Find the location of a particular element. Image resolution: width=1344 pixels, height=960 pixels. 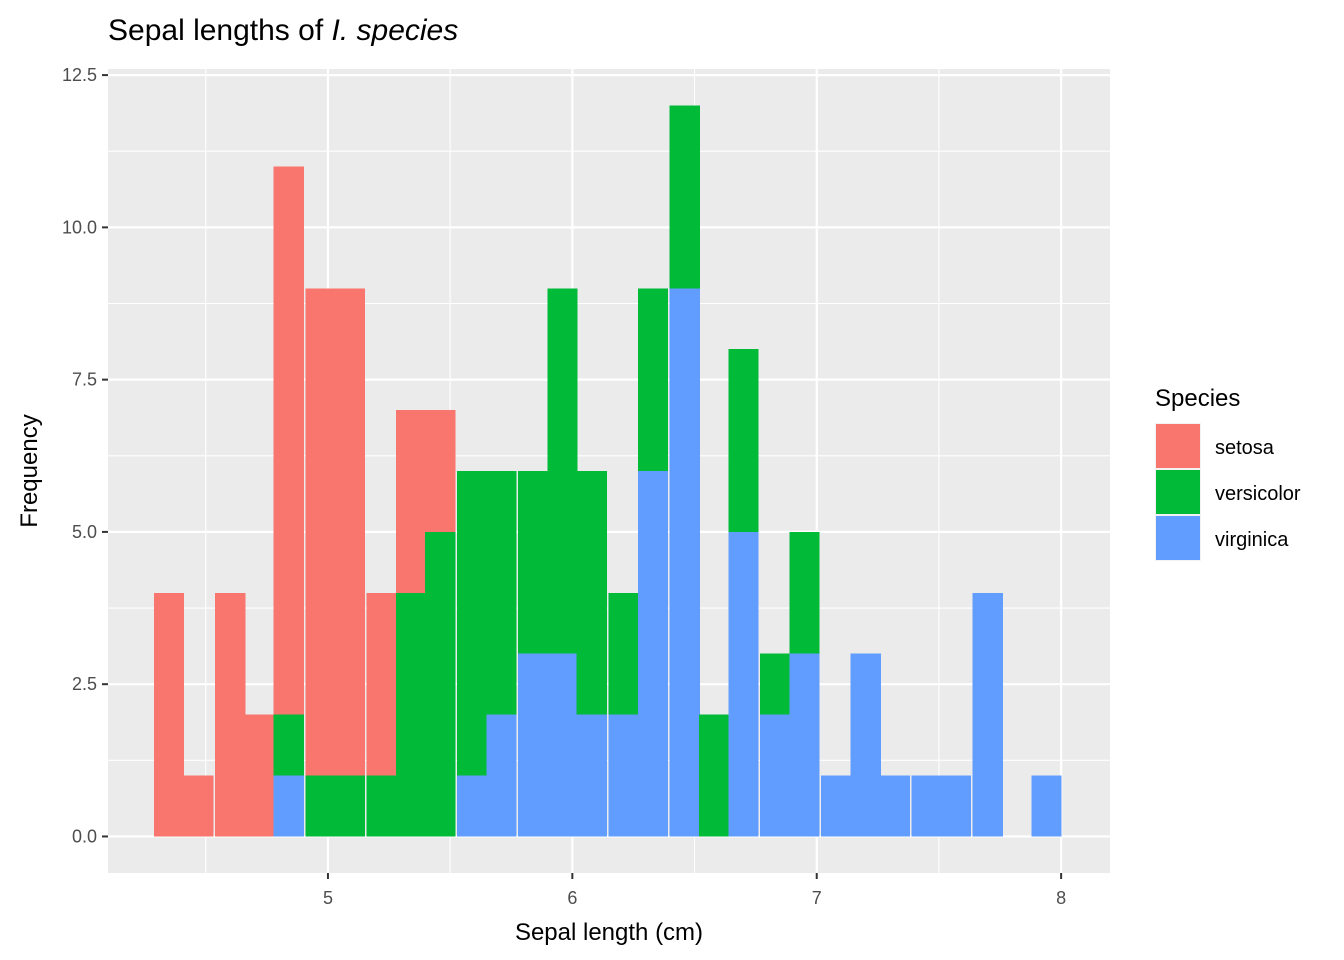

legend-label-setosa: setosa is located at coordinates (1245, 448).